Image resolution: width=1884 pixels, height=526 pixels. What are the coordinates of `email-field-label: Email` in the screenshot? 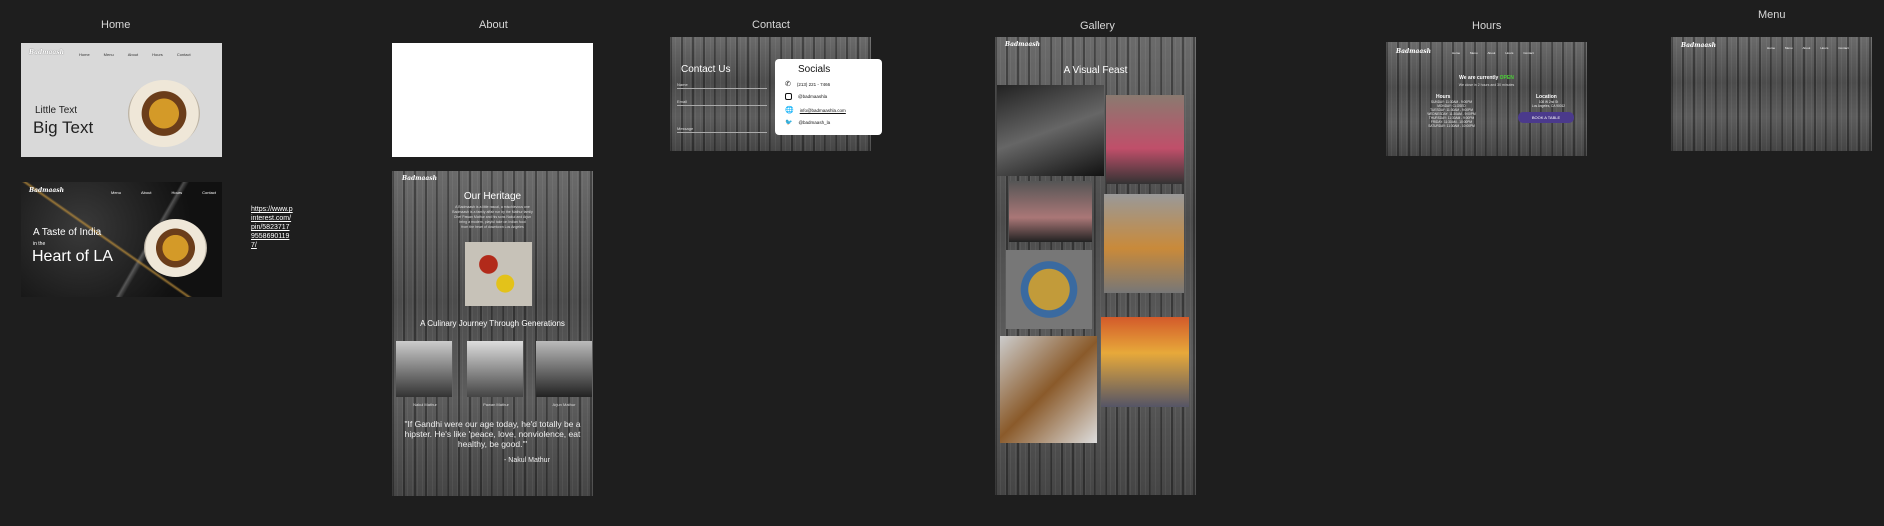 It's located at (682, 101).